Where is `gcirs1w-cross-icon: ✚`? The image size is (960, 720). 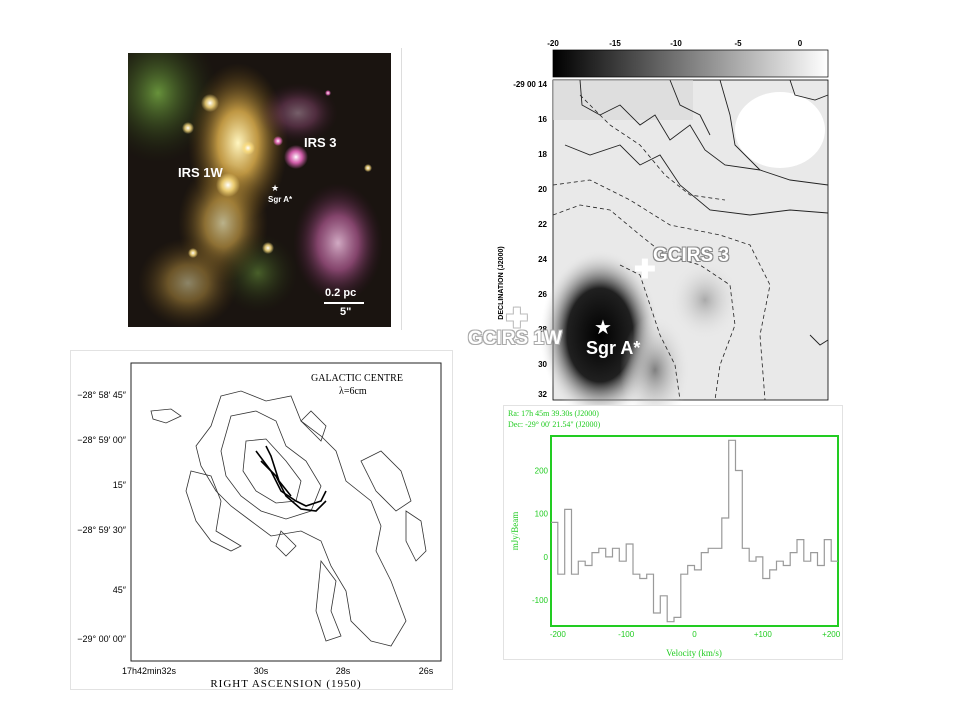 gcirs1w-cross-icon: ✚ is located at coordinates (517, 318).